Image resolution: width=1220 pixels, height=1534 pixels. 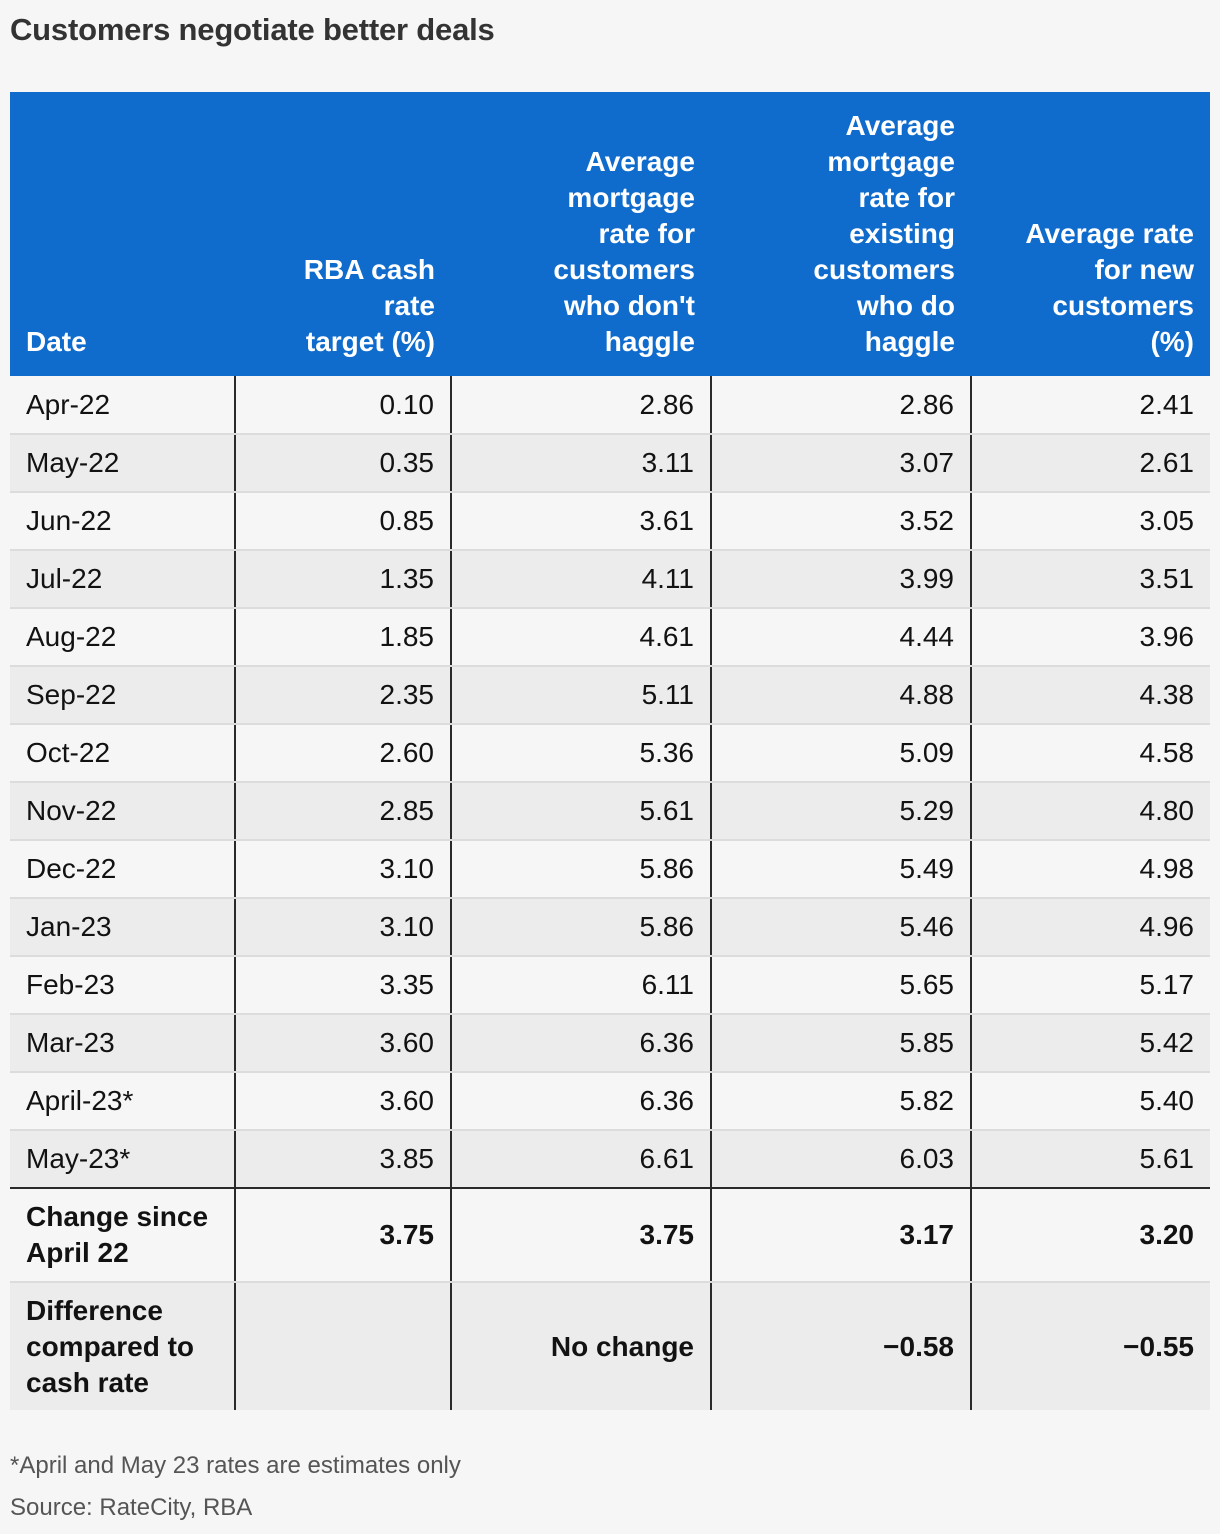 What do you see at coordinates (110, 1346) in the screenshot?
I see `summary-label-line: compared to` at bounding box center [110, 1346].